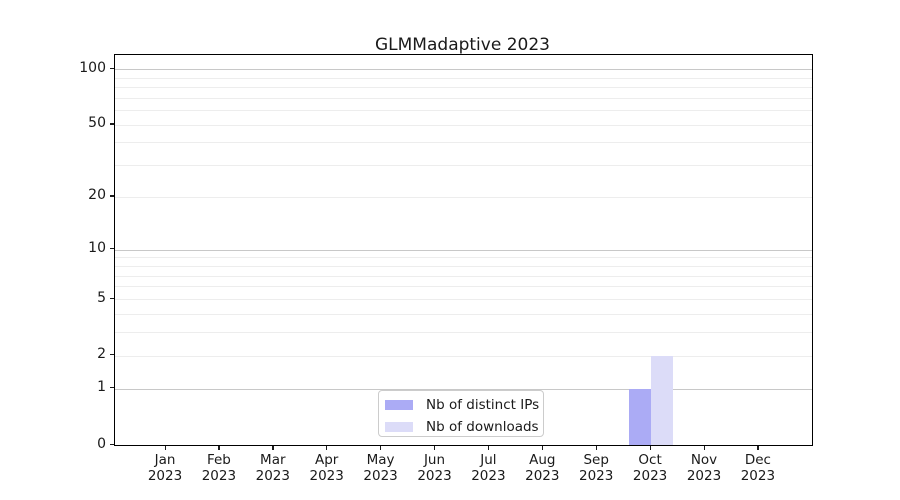 Image resolution: width=900 pixels, height=500 pixels. What do you see at coordinates (165, 460) in the screenshot?
I see `x-tick-label-month: Jan` at bounding box center [165, 460].